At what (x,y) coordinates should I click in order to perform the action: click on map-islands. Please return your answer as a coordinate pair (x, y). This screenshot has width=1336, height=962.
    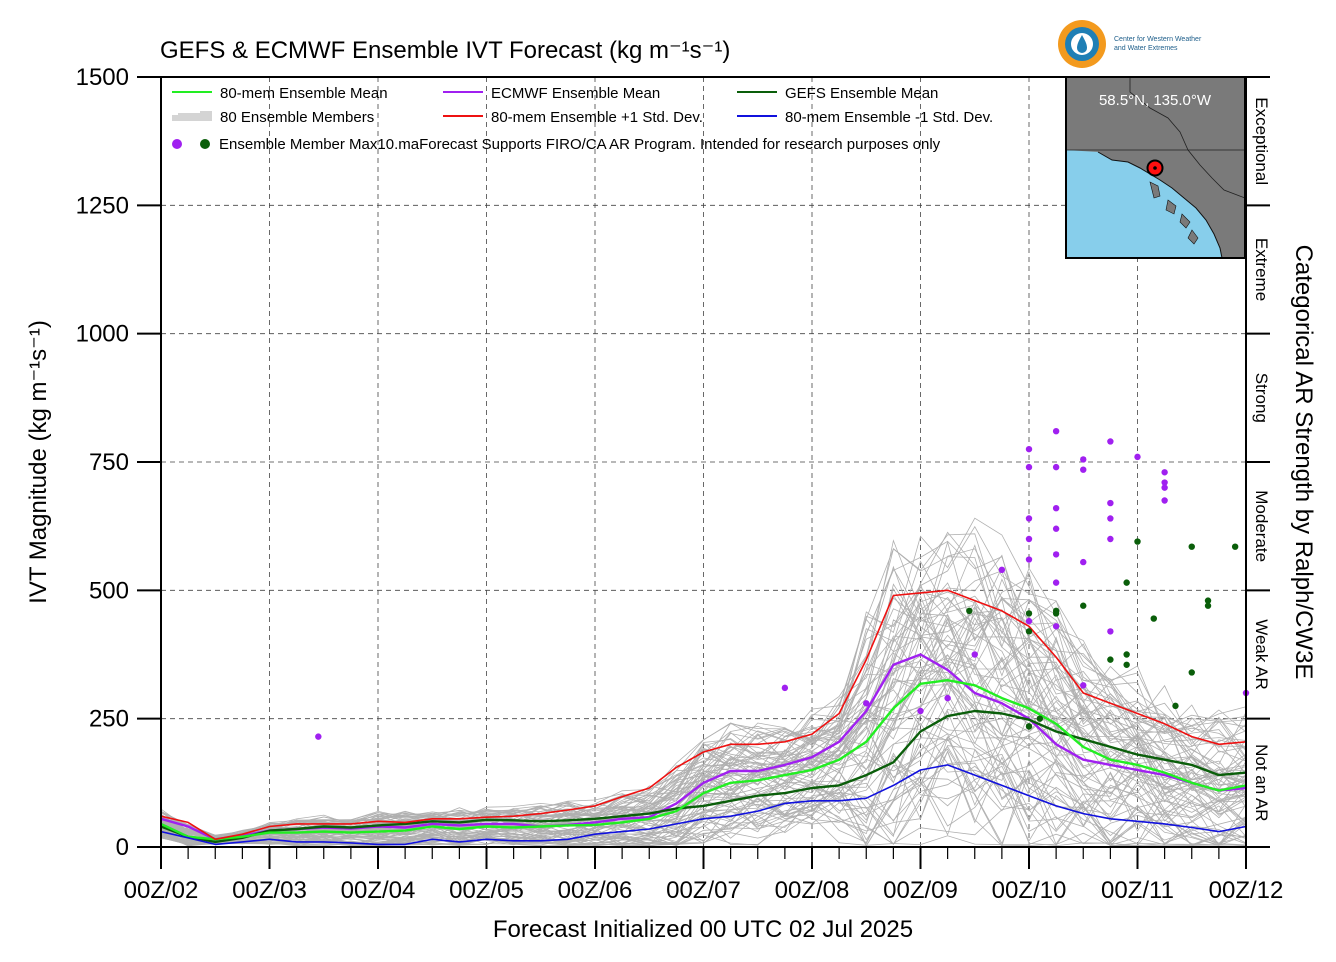
    Looking at the image, I should click on (1174, 213).